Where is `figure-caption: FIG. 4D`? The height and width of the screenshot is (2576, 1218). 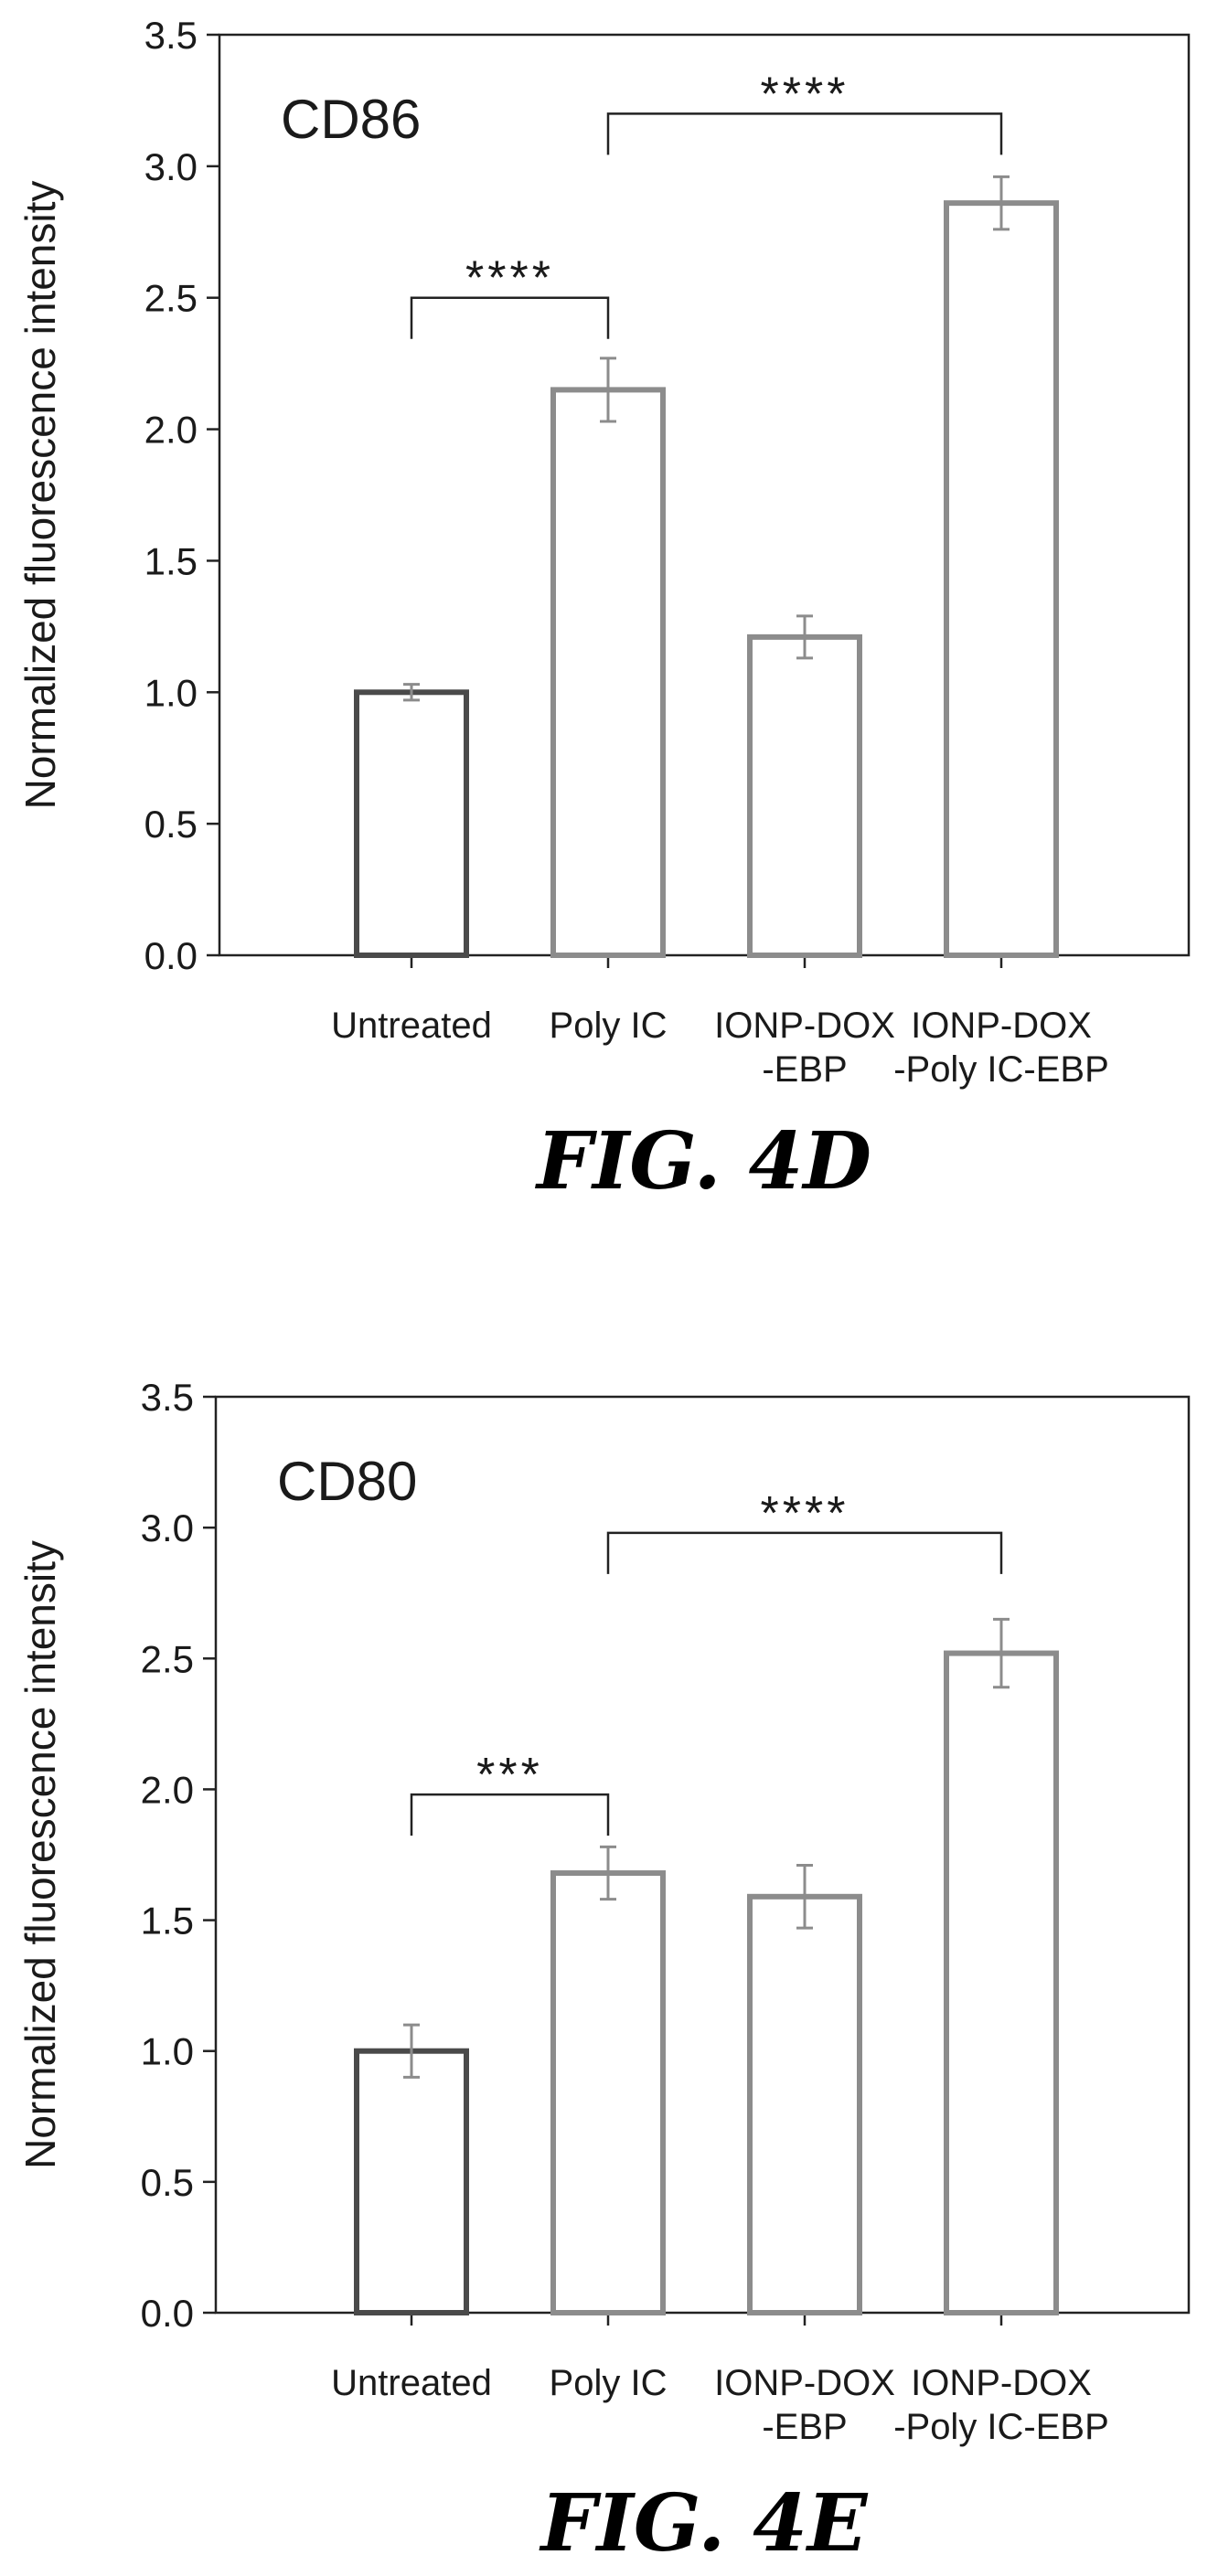
figure-caption: FIG. 4D is located at coordinates (702, 1161).